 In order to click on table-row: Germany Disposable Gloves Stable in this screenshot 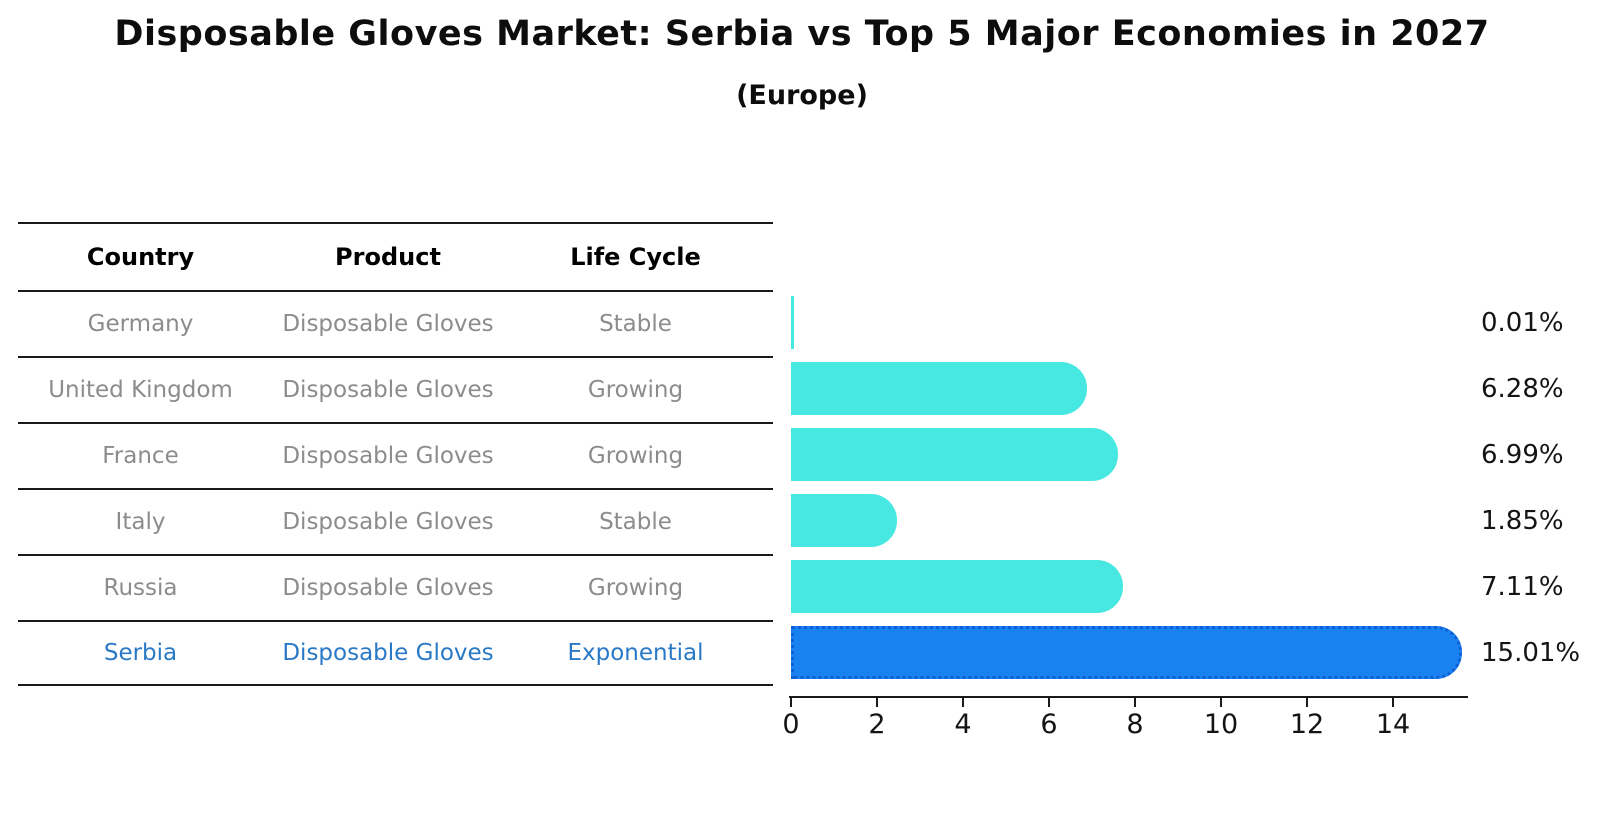, I will do `click(395, 323)`.